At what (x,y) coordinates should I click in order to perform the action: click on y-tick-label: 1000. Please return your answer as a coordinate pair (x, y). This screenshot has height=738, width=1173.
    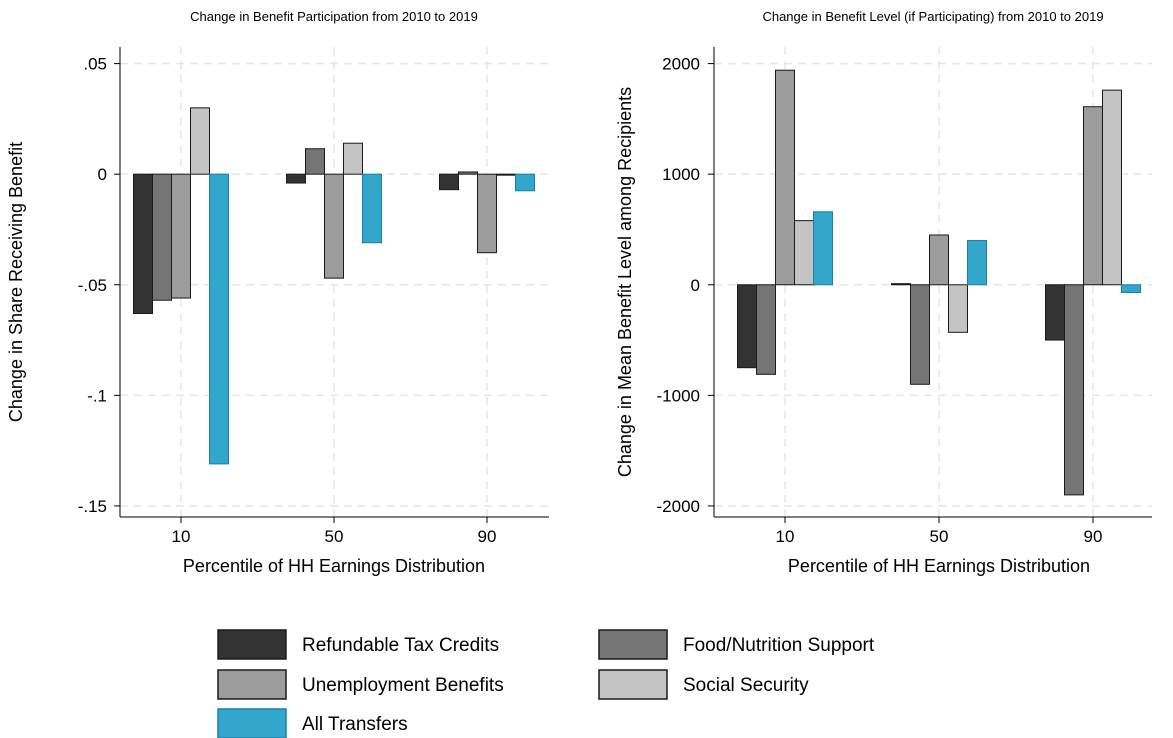
    Looking at the image, I should click on (681, 174).